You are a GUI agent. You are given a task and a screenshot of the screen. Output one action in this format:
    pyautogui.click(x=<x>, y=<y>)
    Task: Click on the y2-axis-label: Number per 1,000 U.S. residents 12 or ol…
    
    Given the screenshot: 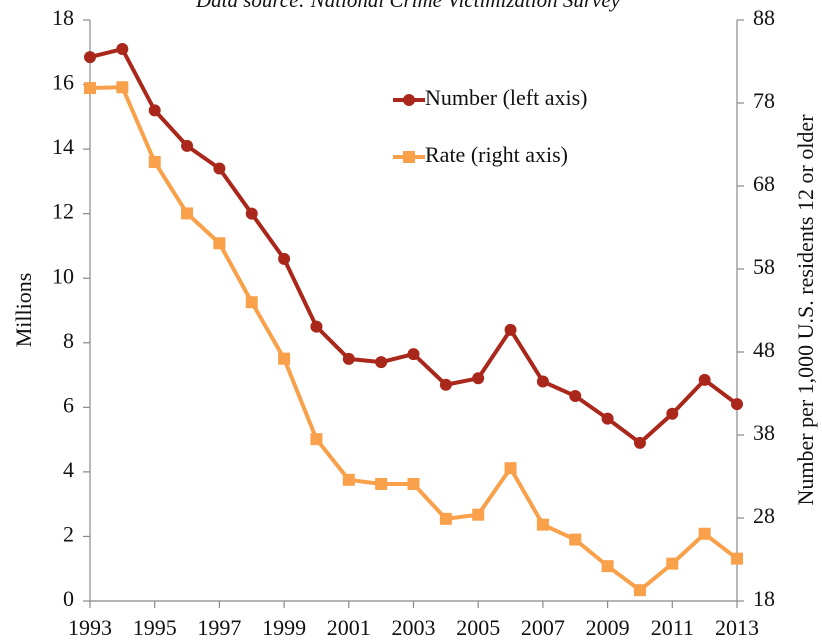 What is the action you would take?
    pyautogui.click(x=805, y=310)
    